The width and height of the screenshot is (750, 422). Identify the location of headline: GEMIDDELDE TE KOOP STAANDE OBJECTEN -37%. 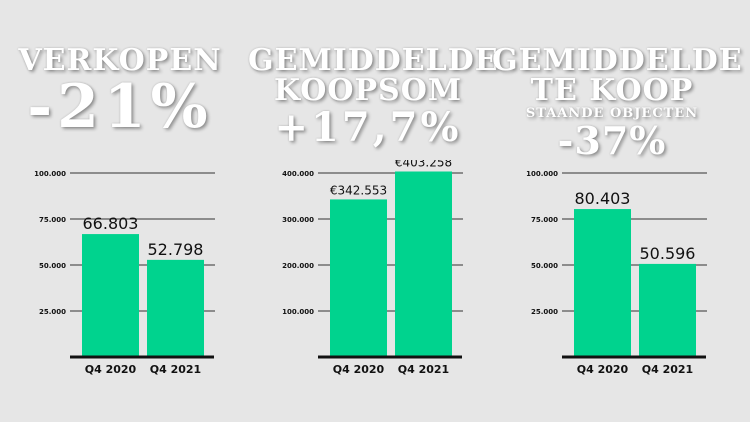
(617, 103).